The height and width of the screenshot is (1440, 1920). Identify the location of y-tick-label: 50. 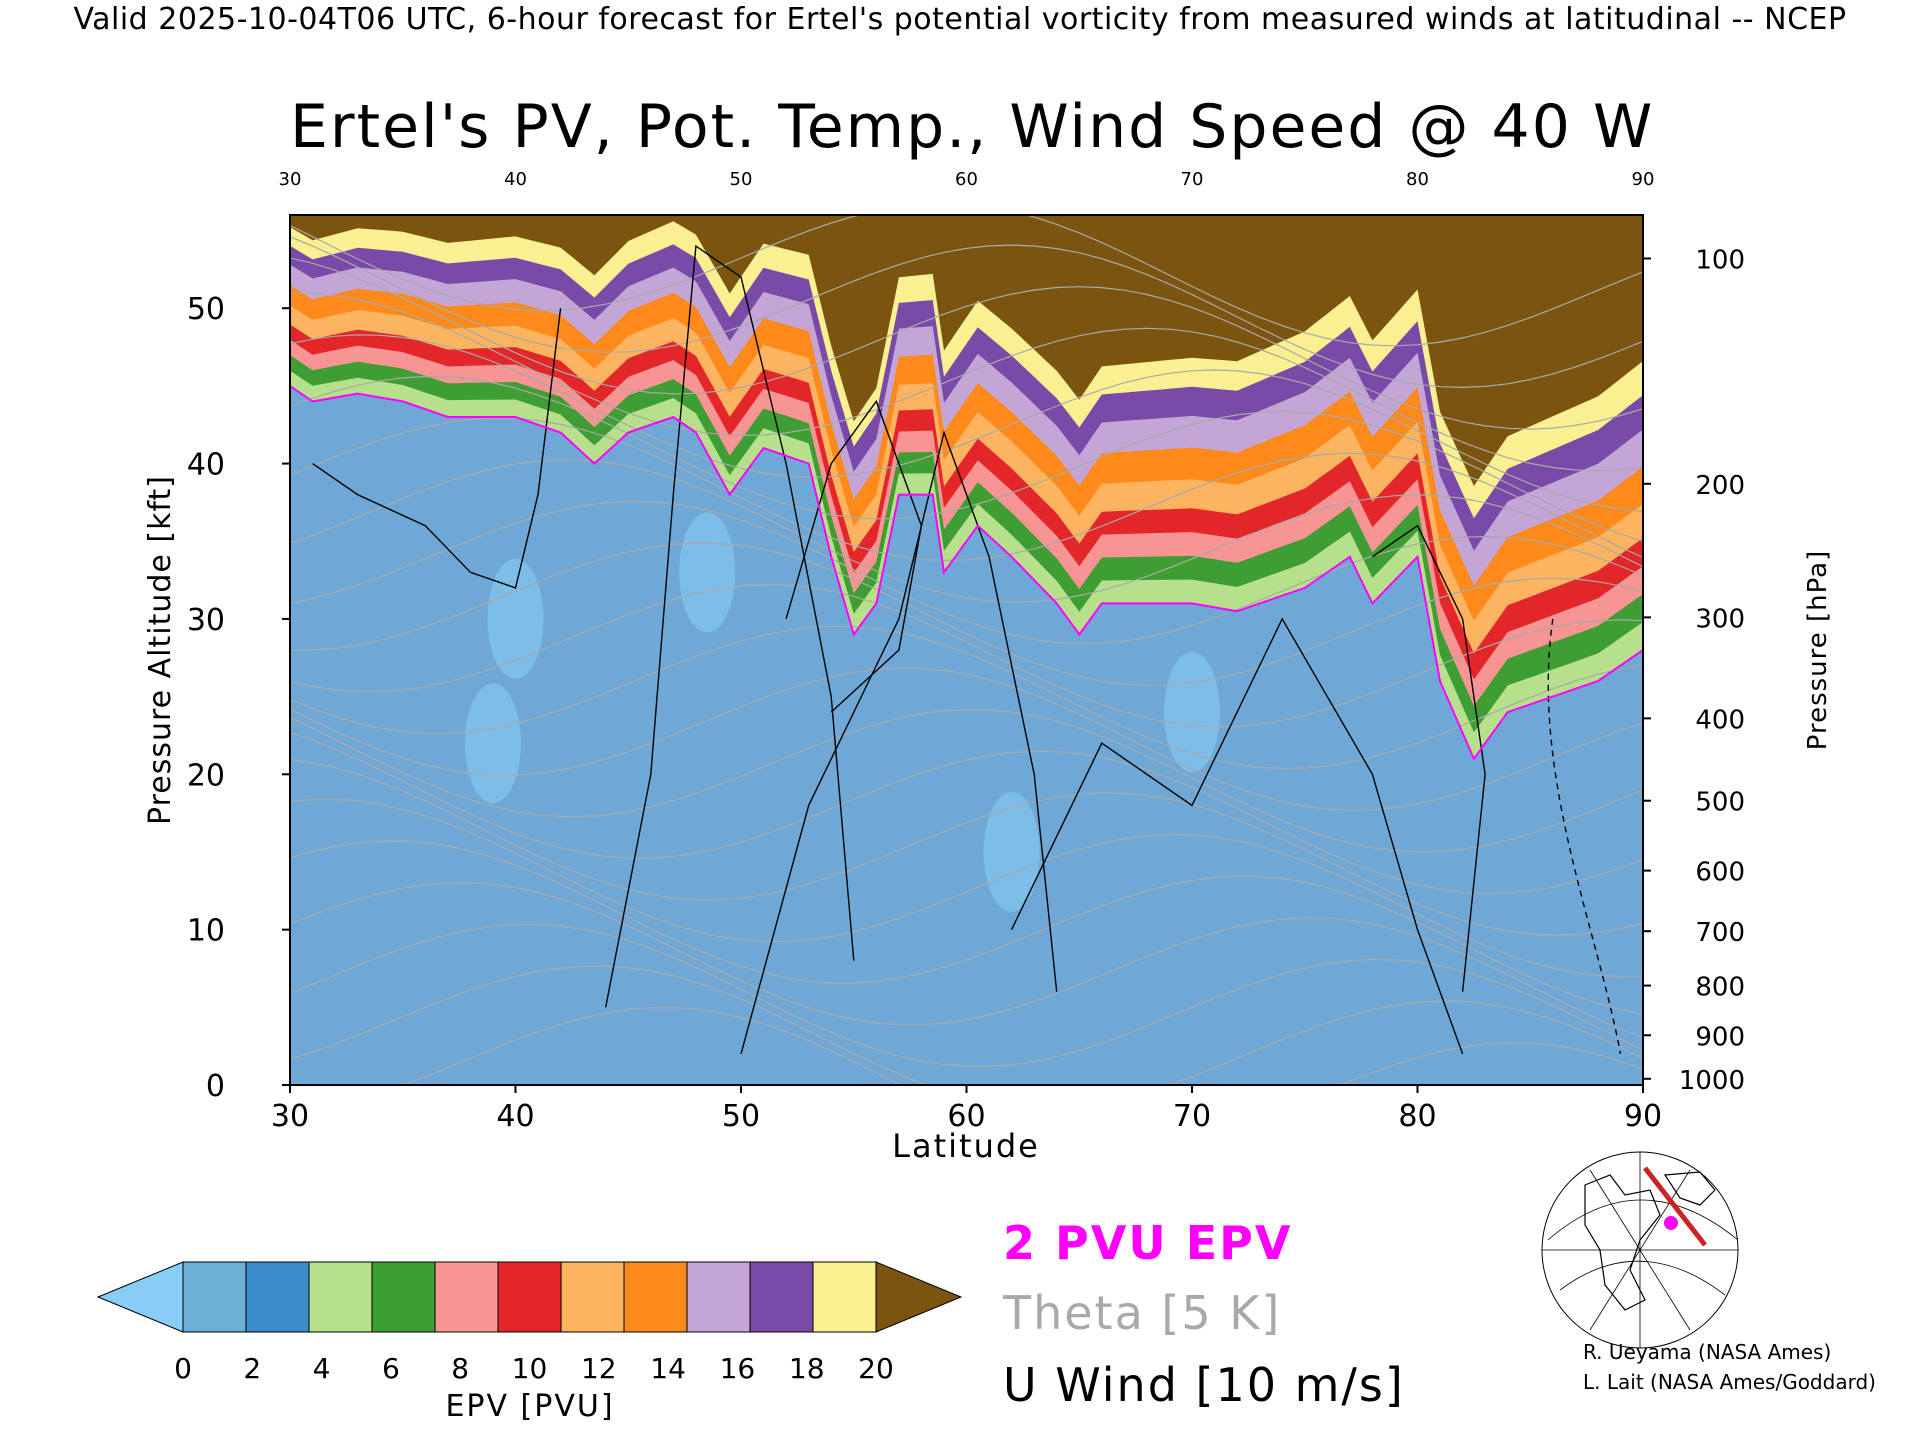
(206, 309).